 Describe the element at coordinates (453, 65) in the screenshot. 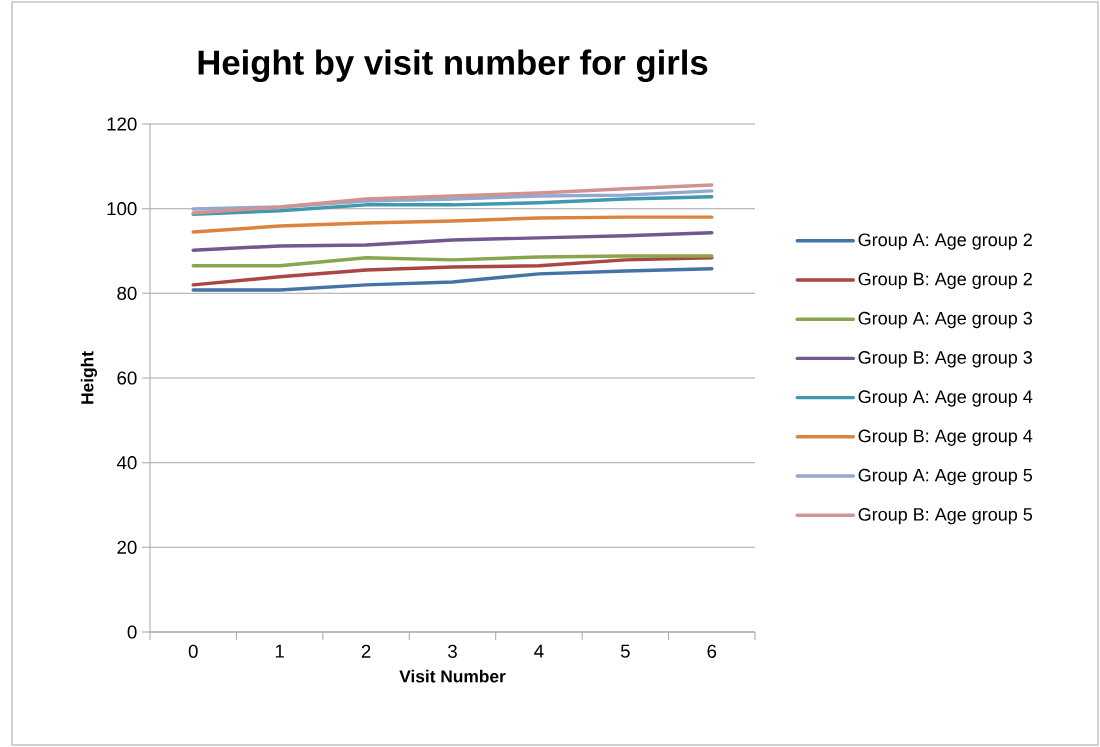

I see `chart-title: Height by visit number for girls` at that location.